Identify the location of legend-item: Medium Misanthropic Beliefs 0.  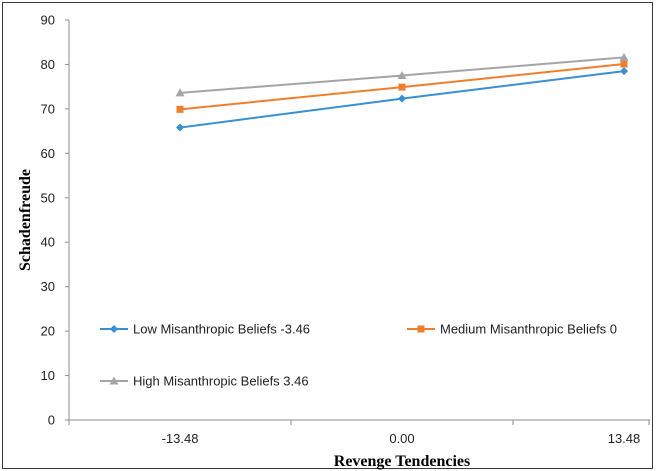
(512, 329).